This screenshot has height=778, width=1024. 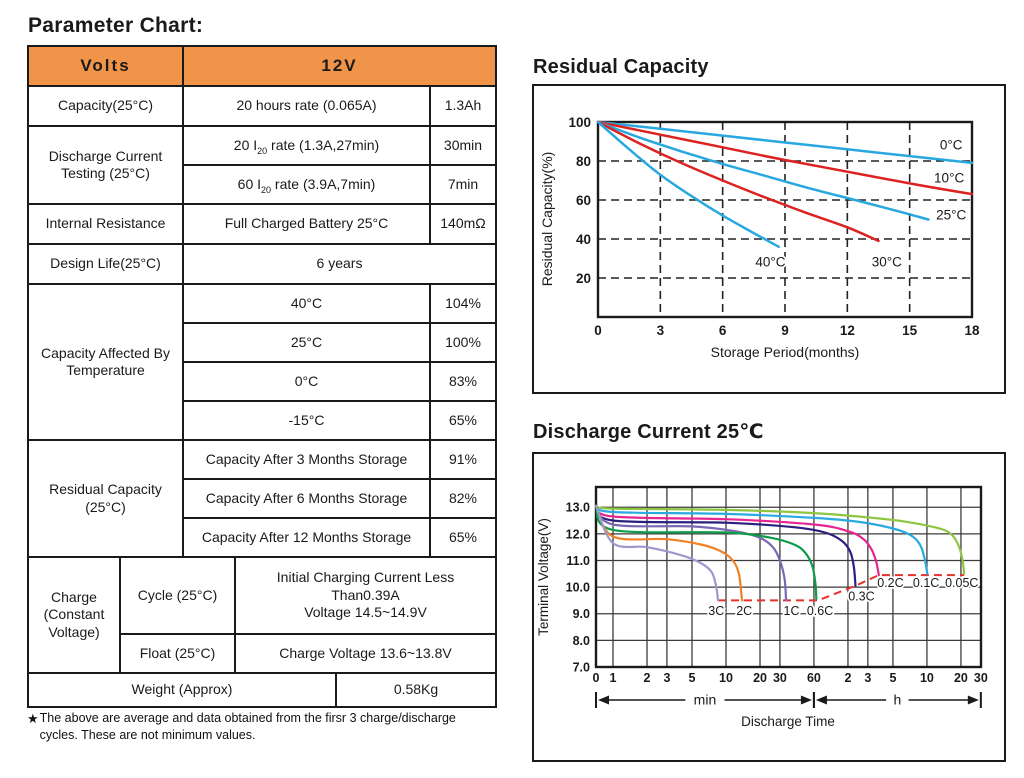 I want to click on svg-text: 1C, so click(x=792, y=611).